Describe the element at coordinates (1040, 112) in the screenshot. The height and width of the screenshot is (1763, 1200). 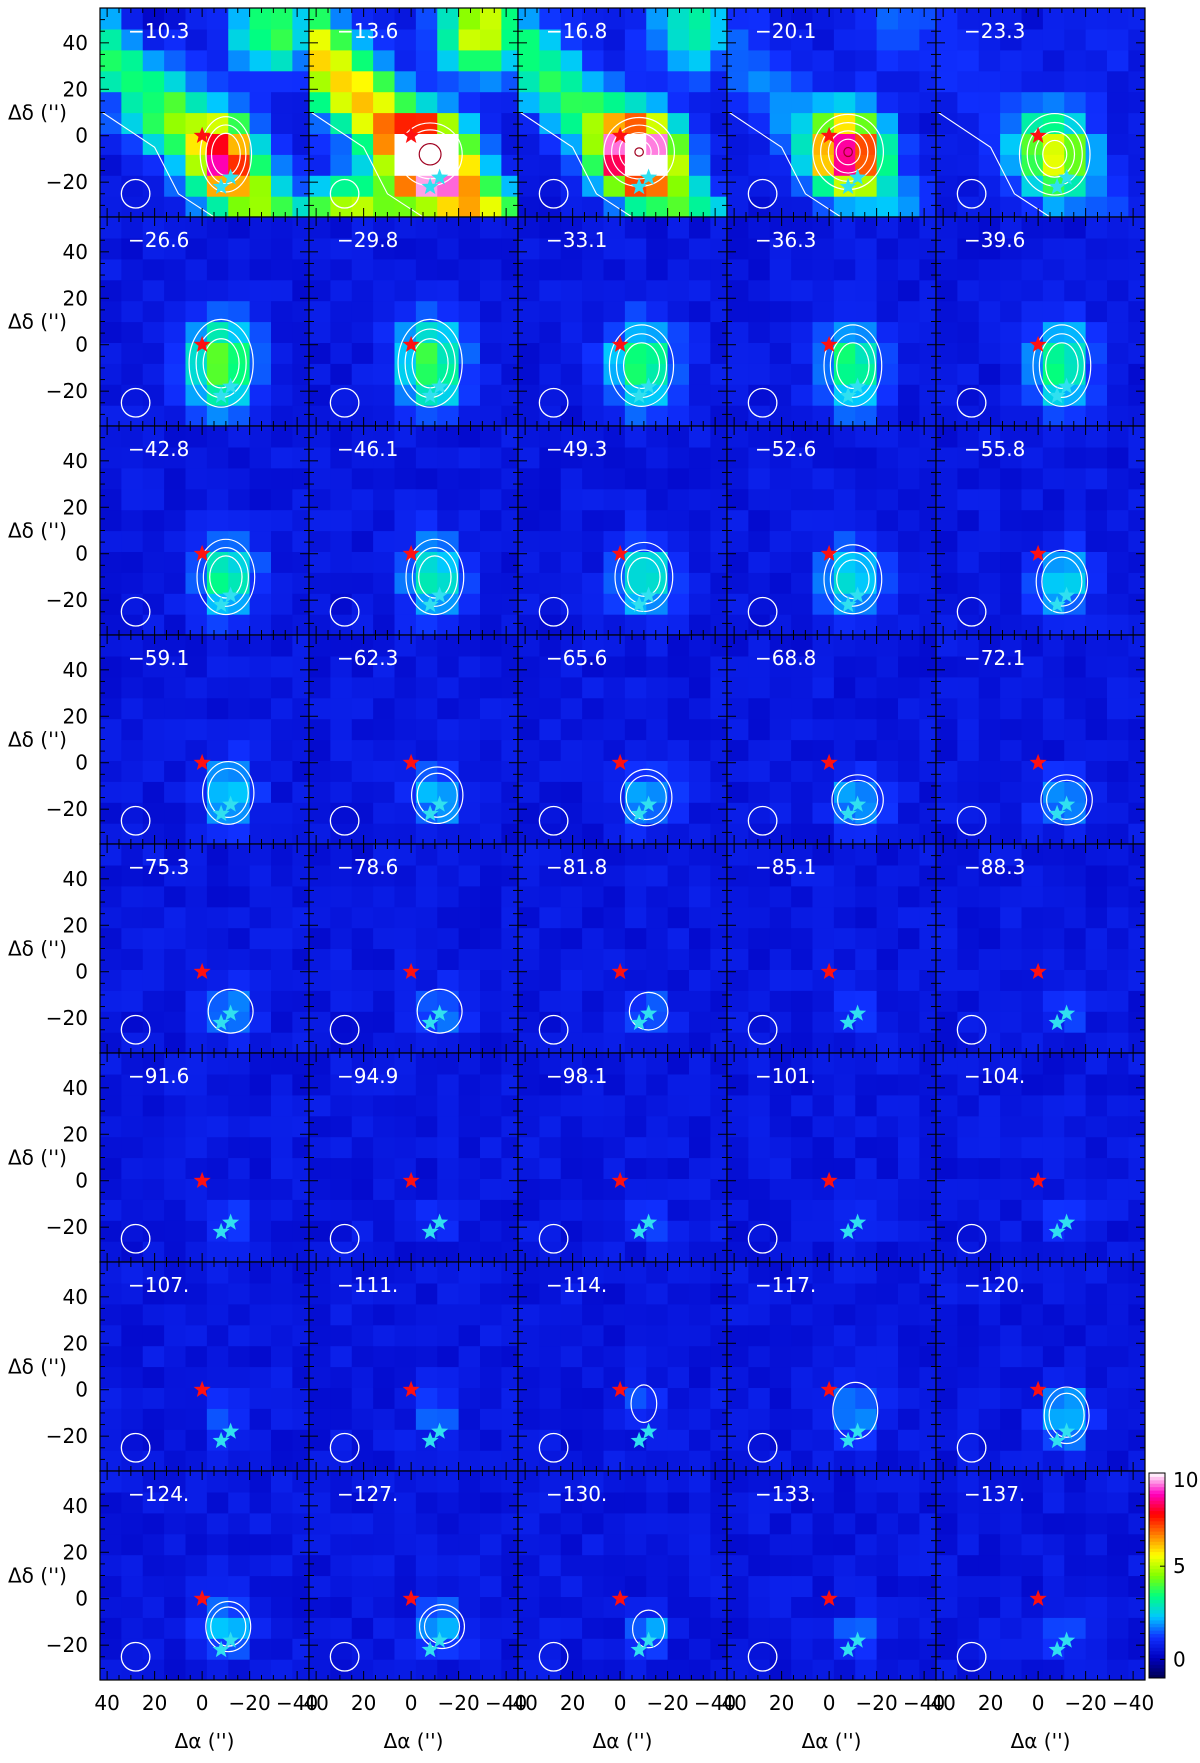
I see `channel-panel: −23.3` at that location.